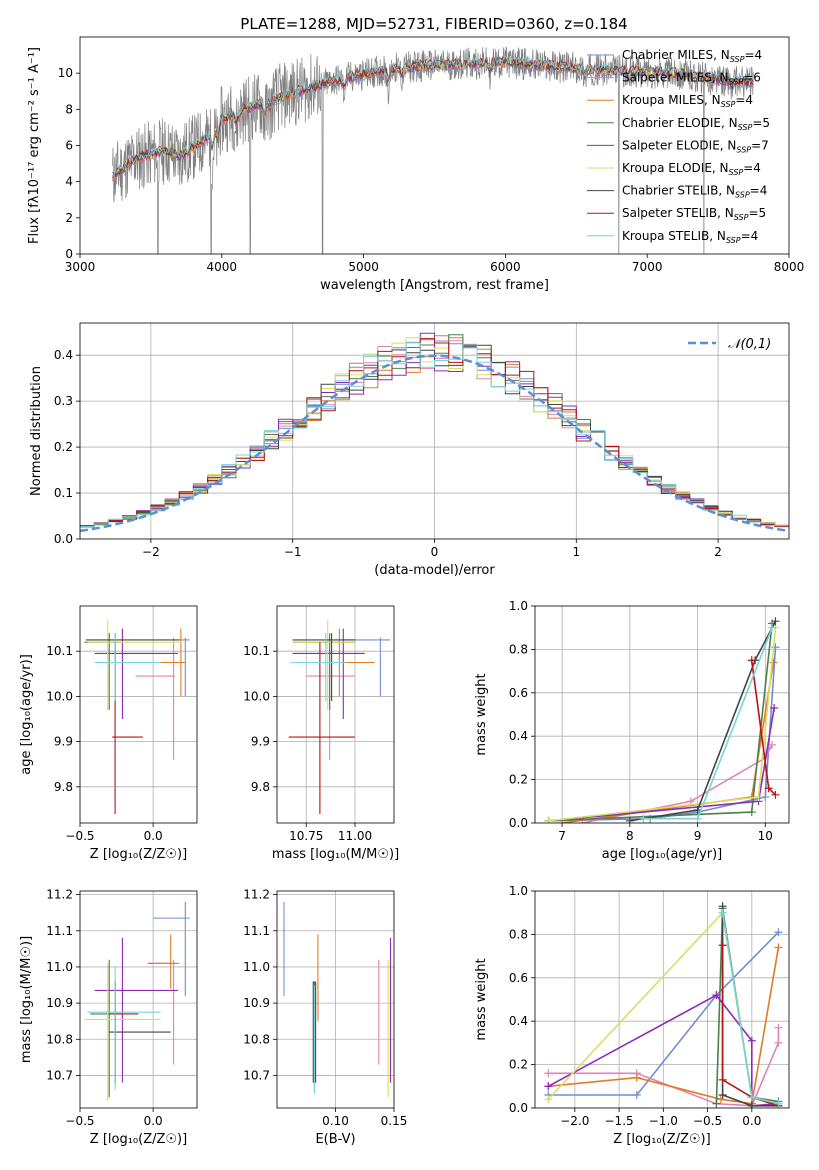 This screenshot has width=819, height=1170. I want to click on x-tick-label: 2, so click(718, 552).